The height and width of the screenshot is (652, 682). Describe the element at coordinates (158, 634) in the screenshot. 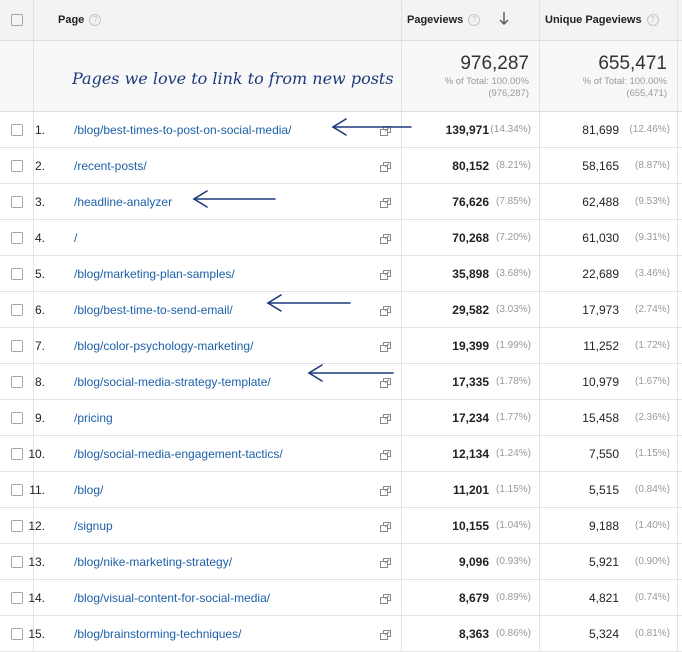

I see `page-link: /blog/brainstorming-techniques/` at that location.